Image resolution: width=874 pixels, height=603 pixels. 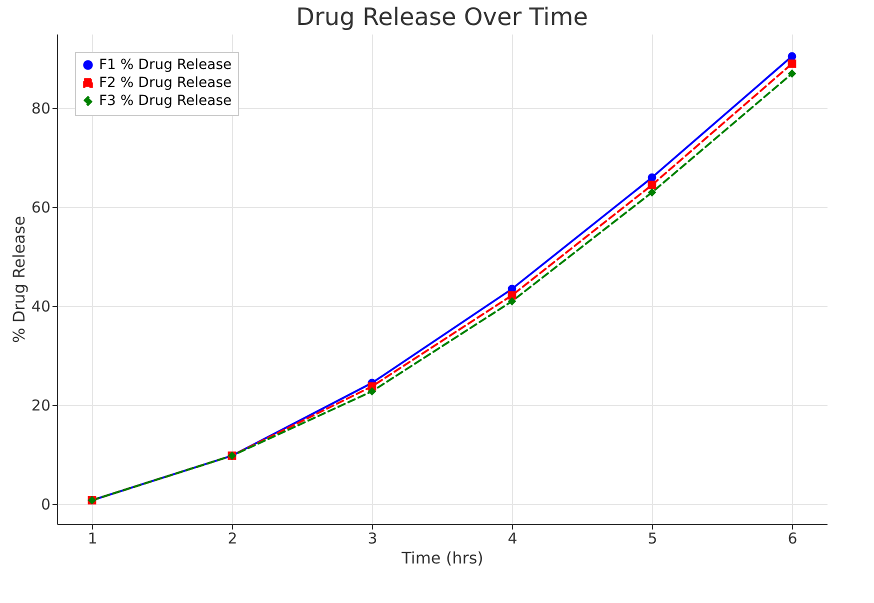 What do you see at coordinates (93, 539) in the screenshot?
I see `x-tick-label: 1` at bounding box center [93, 539].